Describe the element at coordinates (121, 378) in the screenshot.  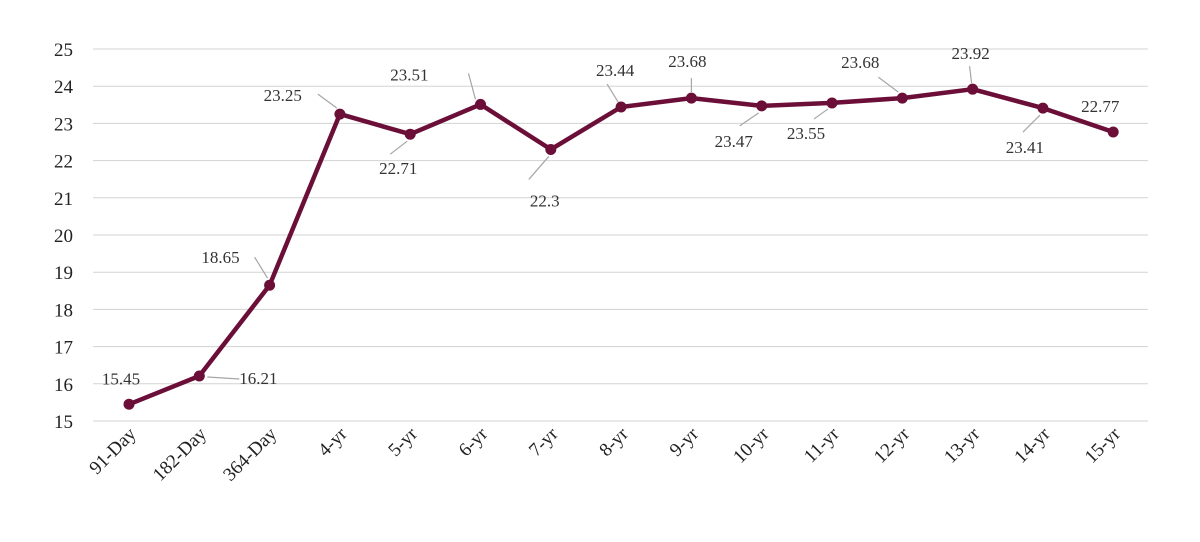
I see `data-label: 15.45` at that location.